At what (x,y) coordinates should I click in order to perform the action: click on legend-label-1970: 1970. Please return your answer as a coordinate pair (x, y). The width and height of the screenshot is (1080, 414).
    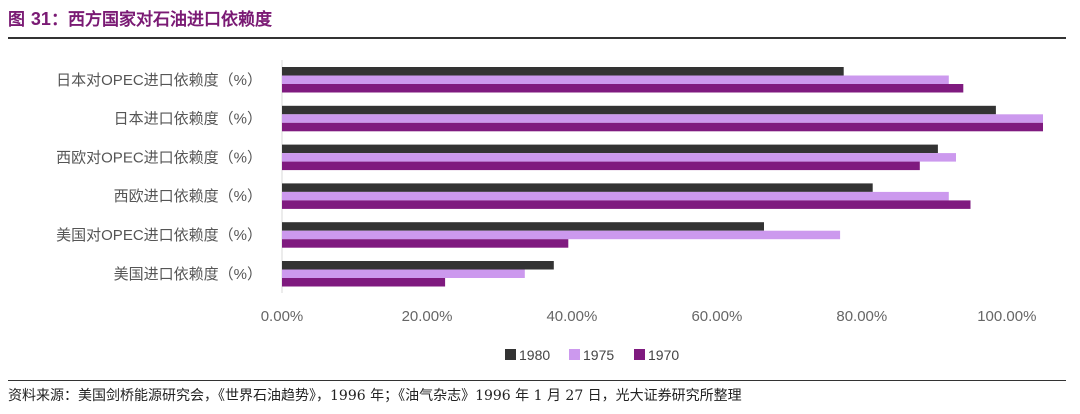
    Looking at the image, I should click on (663, 355).